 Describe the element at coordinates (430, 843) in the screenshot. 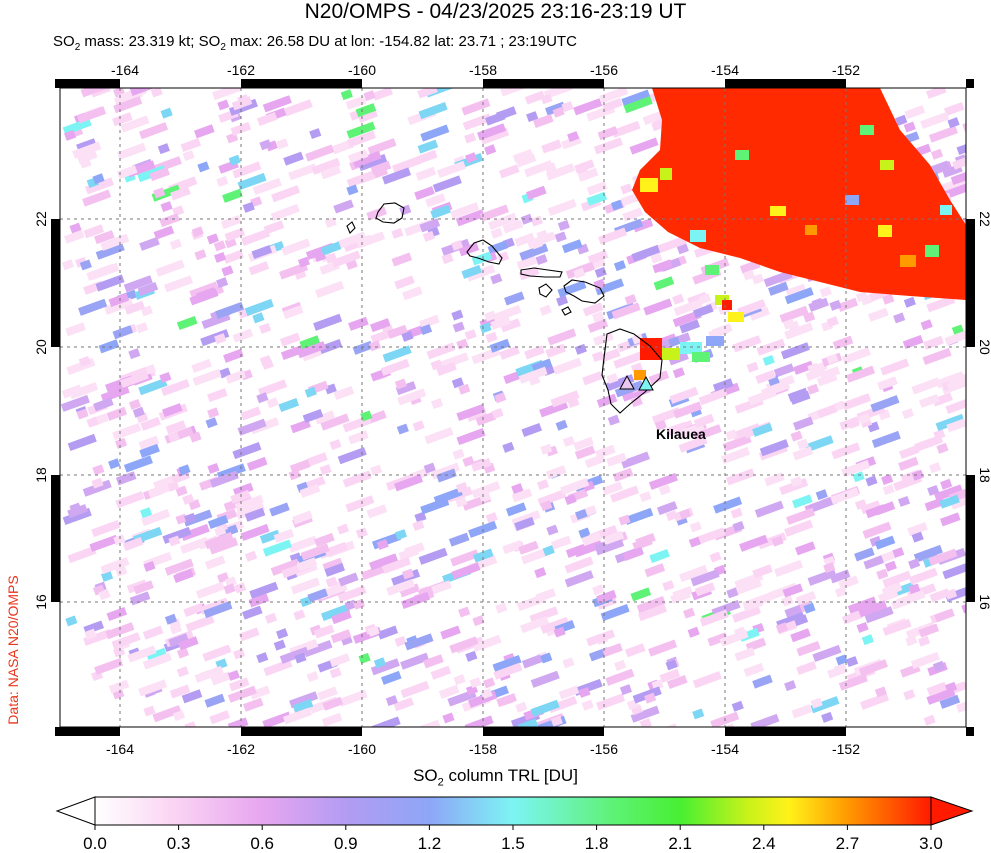

I see `colorbar-tick-label: 1.2` at that location.